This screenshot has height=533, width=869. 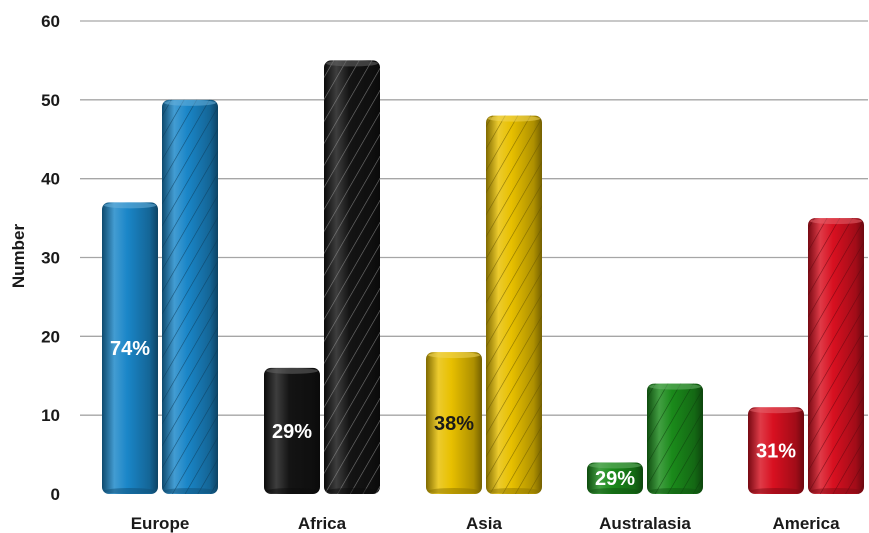 I want to click on data-label-asia: 38%, so click(x=454, y=424).